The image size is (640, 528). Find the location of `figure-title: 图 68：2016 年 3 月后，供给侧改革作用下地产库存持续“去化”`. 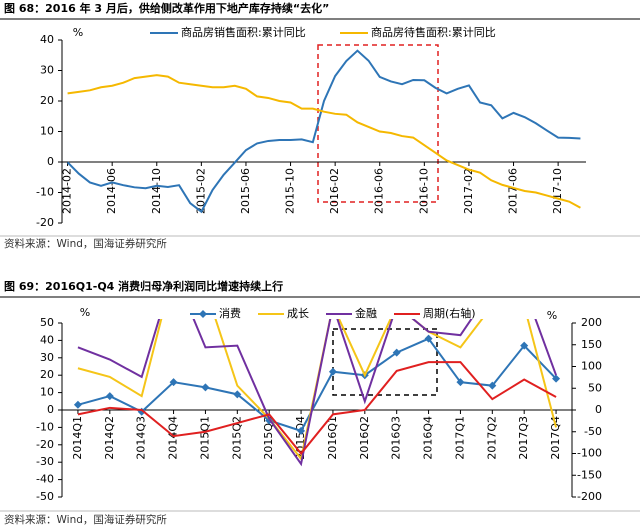

figure-title: 图 68：2016 年 3 月后，供给侧改革作用下地产库存持续“去化” is located at coordinates (166, 8).